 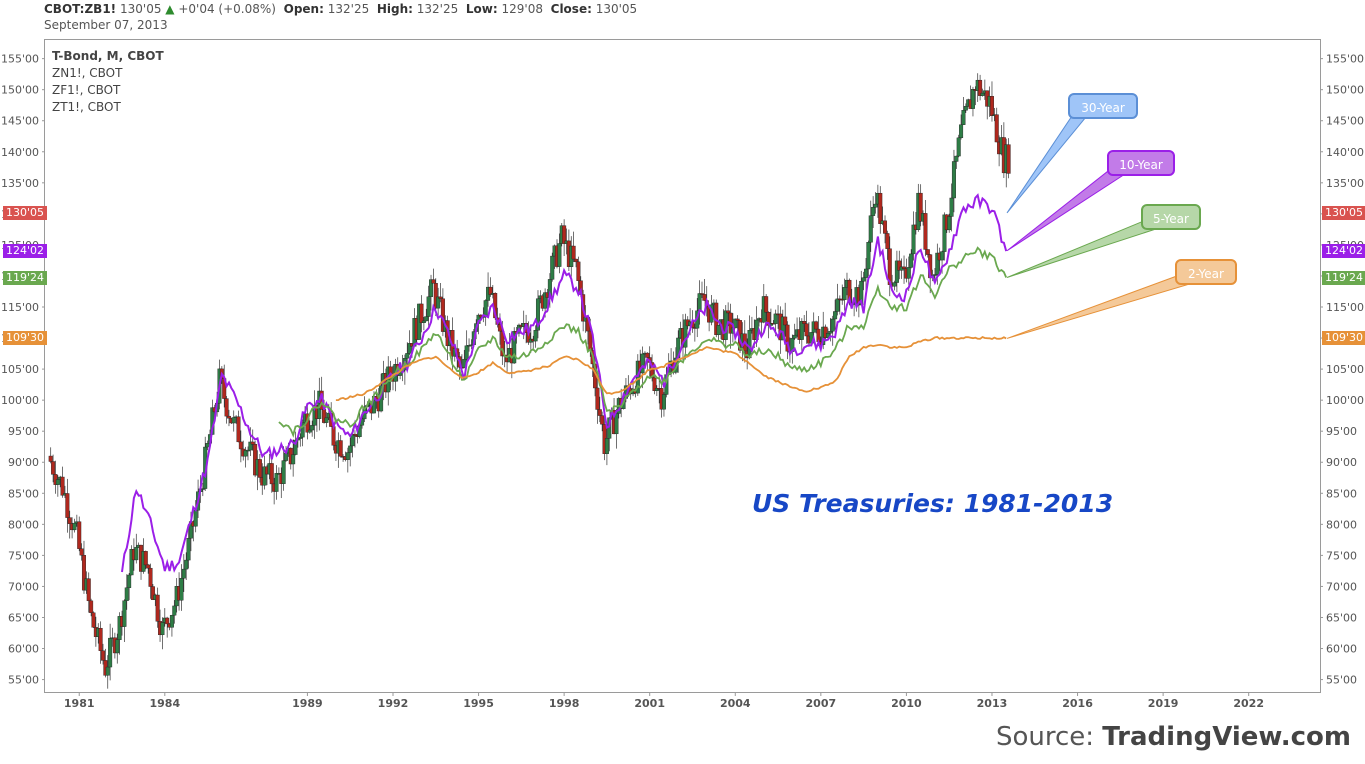 What do you see at coordinates (1345, 90) in the screenshot?
I see `y-tick-right: 150'00` at bounding box center [1345, 90].